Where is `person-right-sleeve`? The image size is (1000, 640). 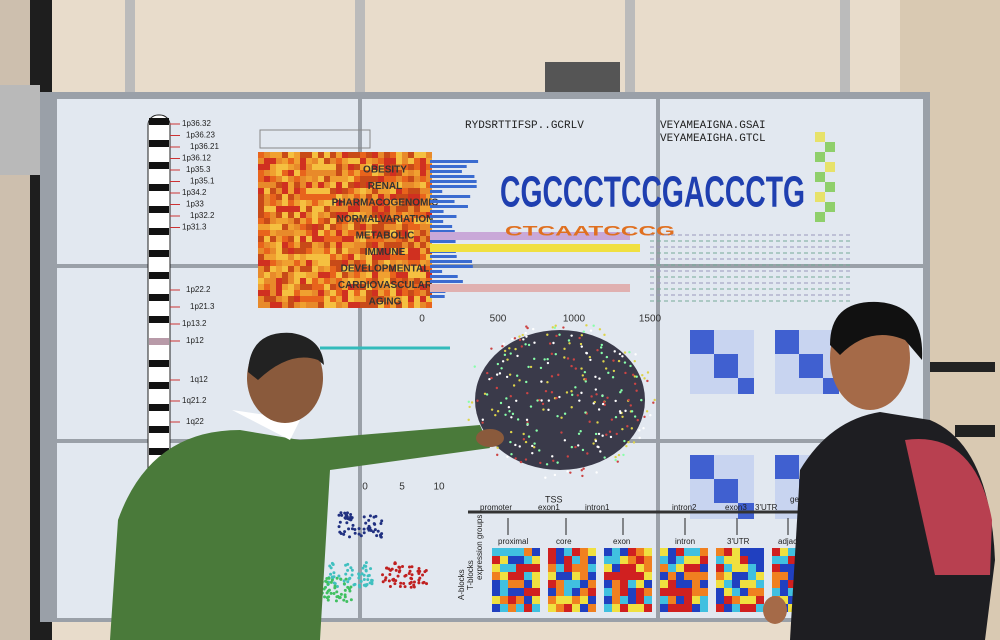
person-right-sleeve is located at coordinates (948, 507).